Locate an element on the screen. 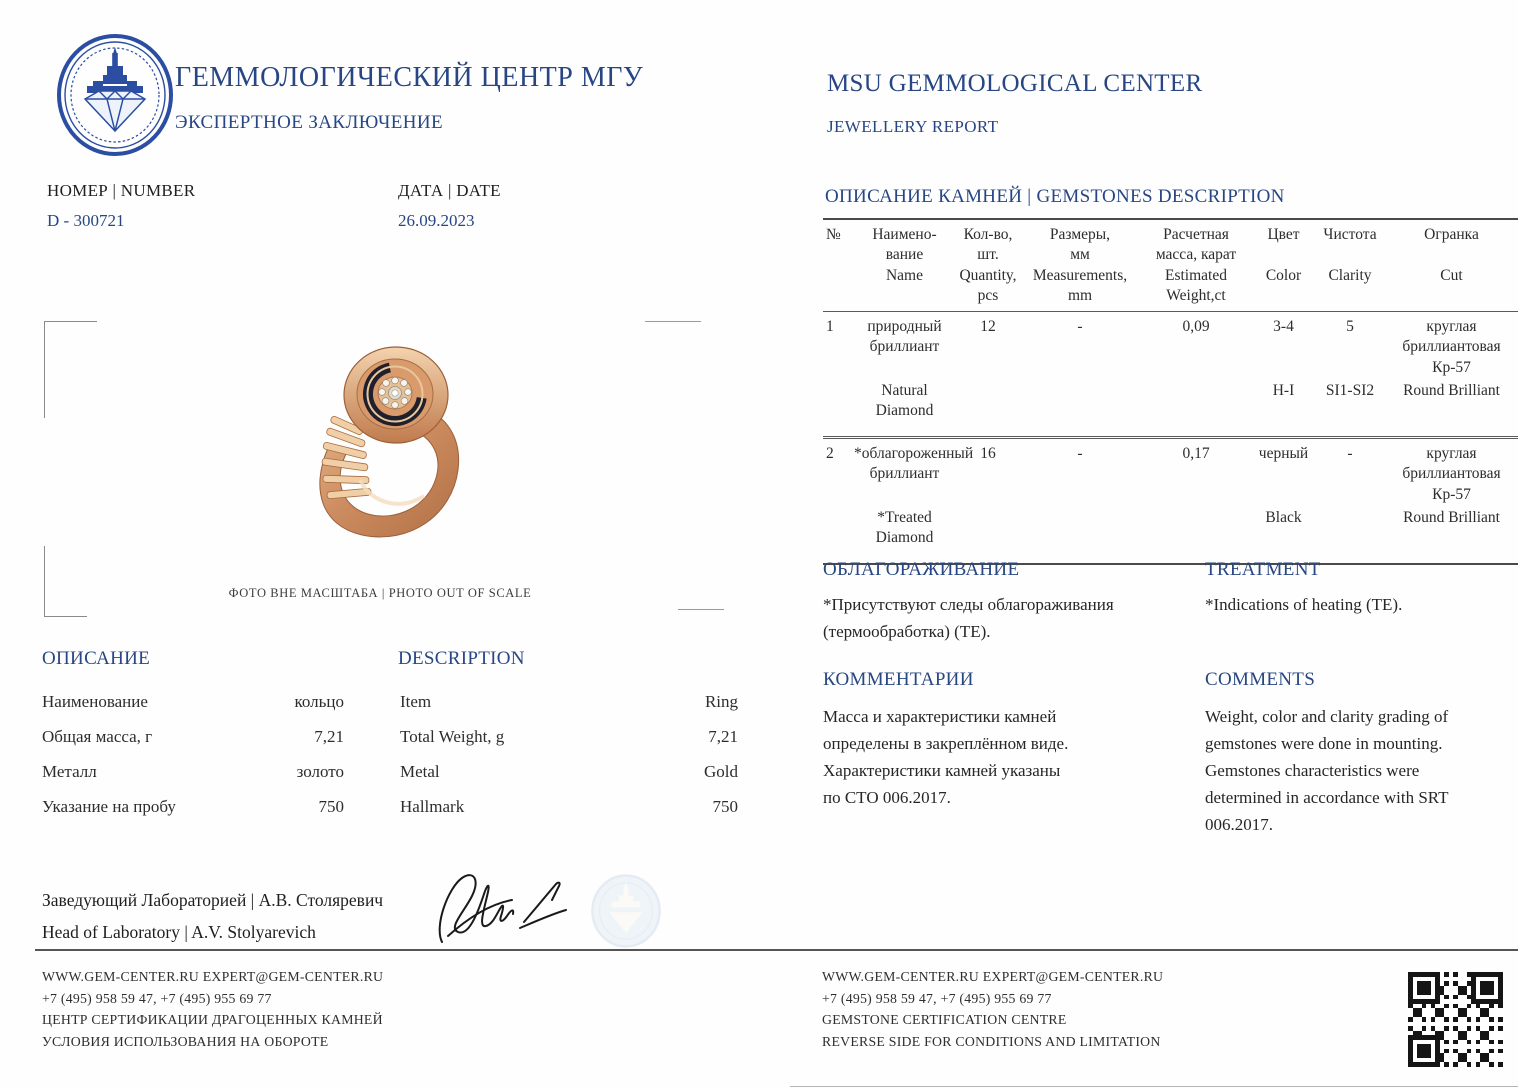 The height and width of the screenshot is (1089, 1518). col-cut: Огранка Cut is located at coordinates (1451, 264).